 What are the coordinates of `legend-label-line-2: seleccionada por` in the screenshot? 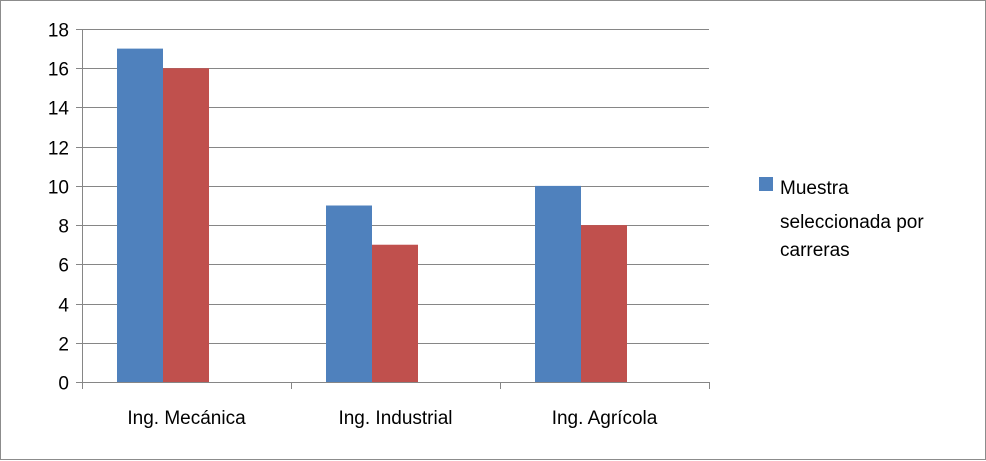 It's located at (852, 222).